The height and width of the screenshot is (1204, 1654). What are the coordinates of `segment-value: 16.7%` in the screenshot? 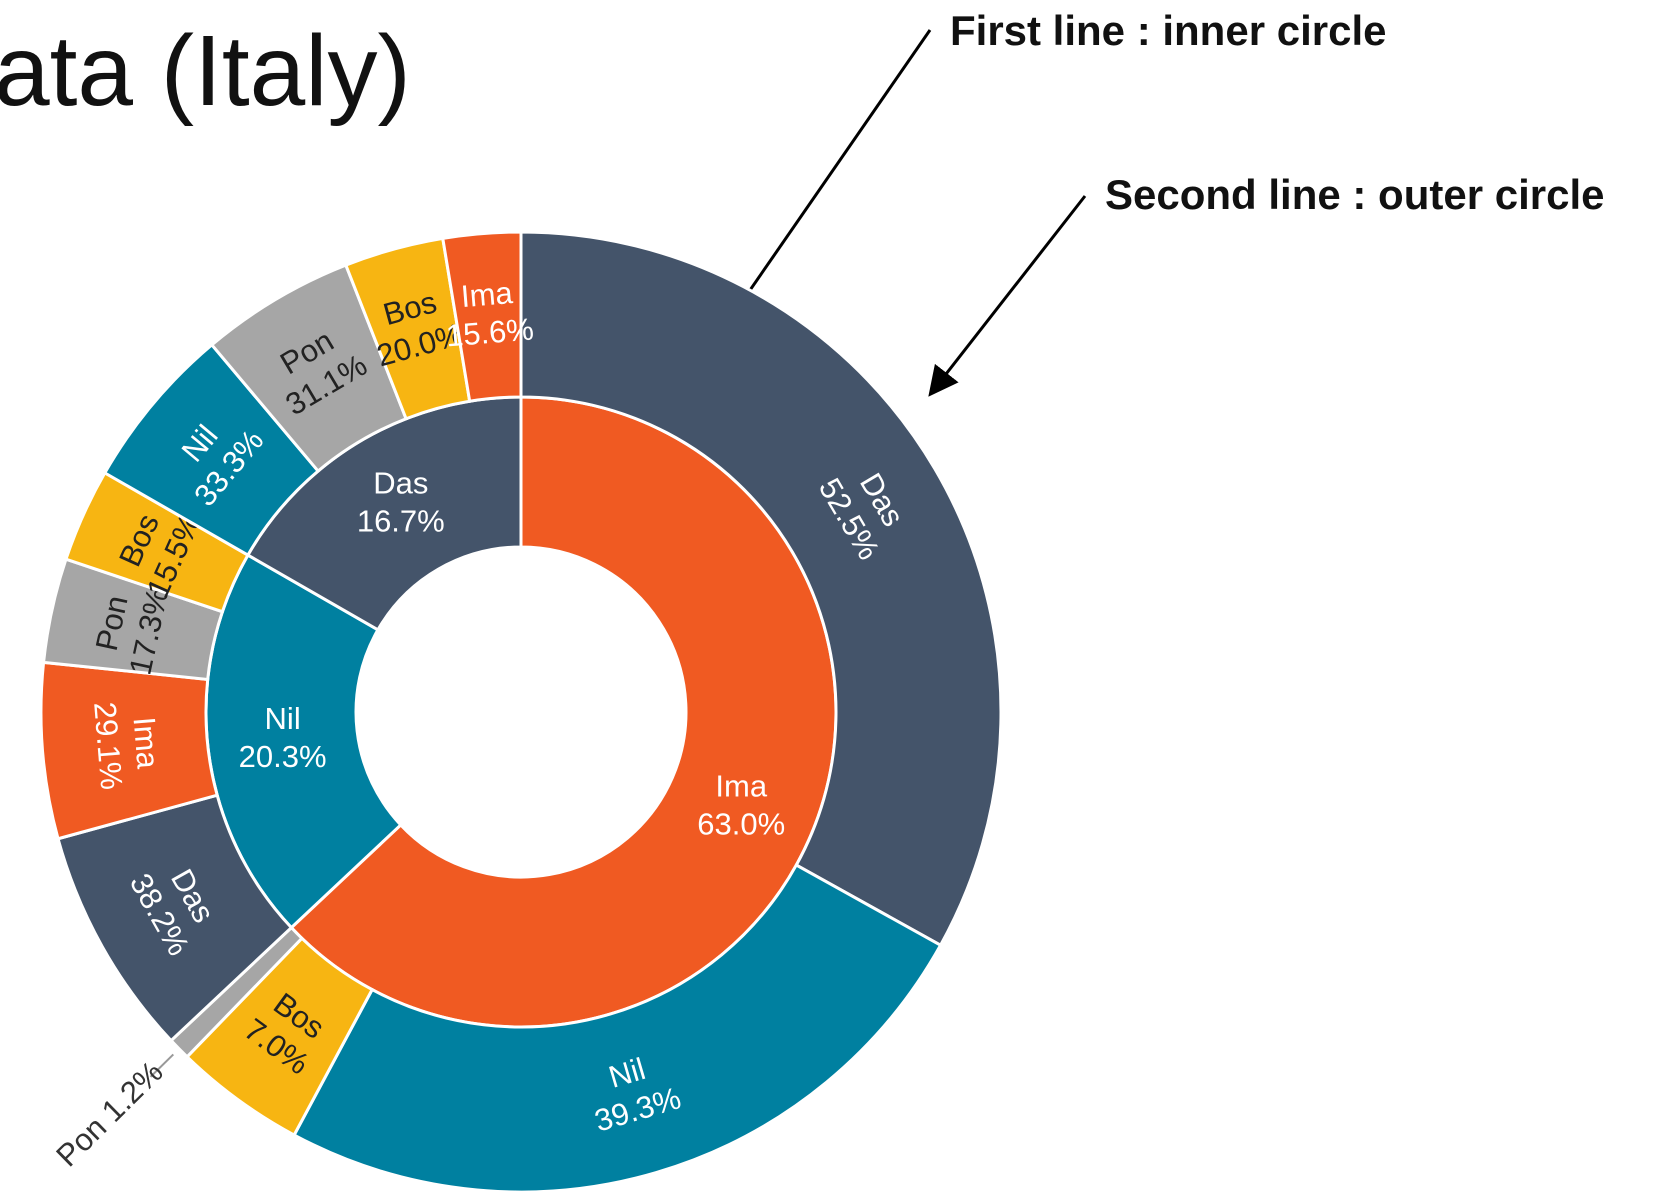 It's located at (401, 520).